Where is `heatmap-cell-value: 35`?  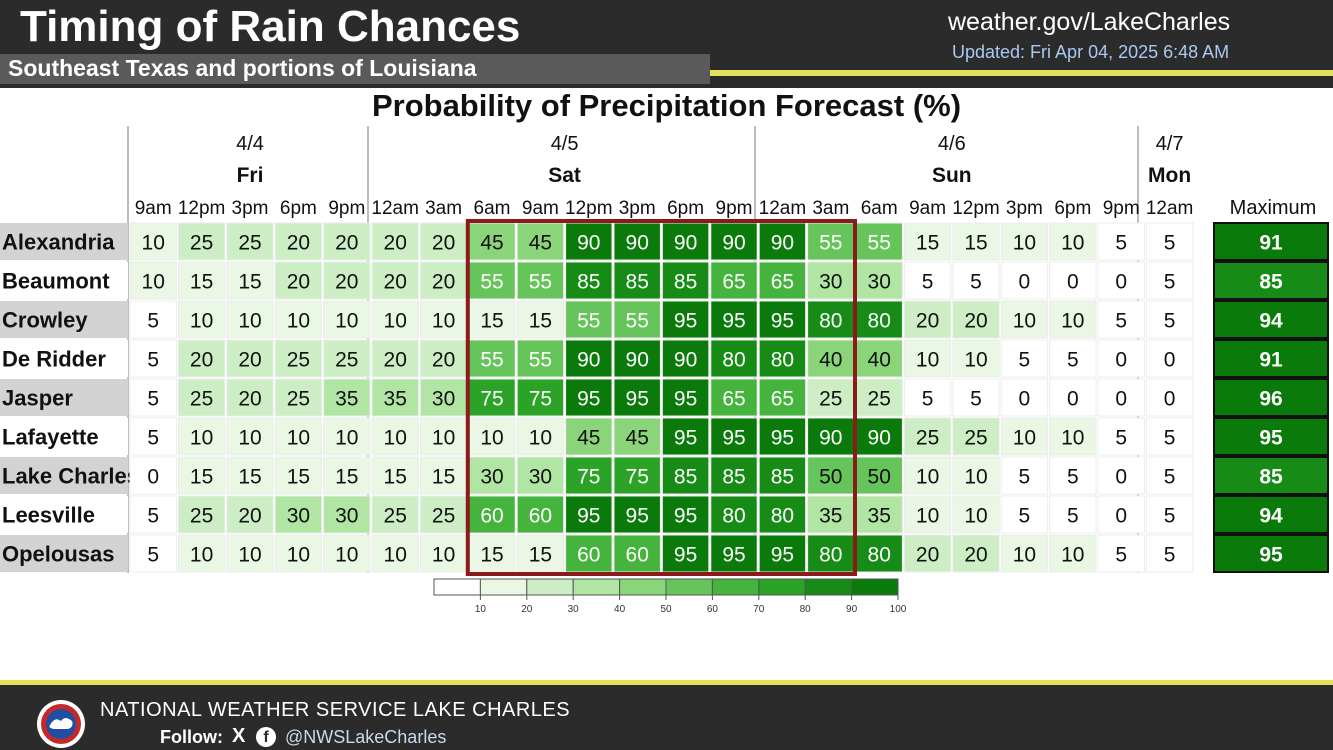
heatmap-cell-value: 35 is located at coordinates (395, 399).